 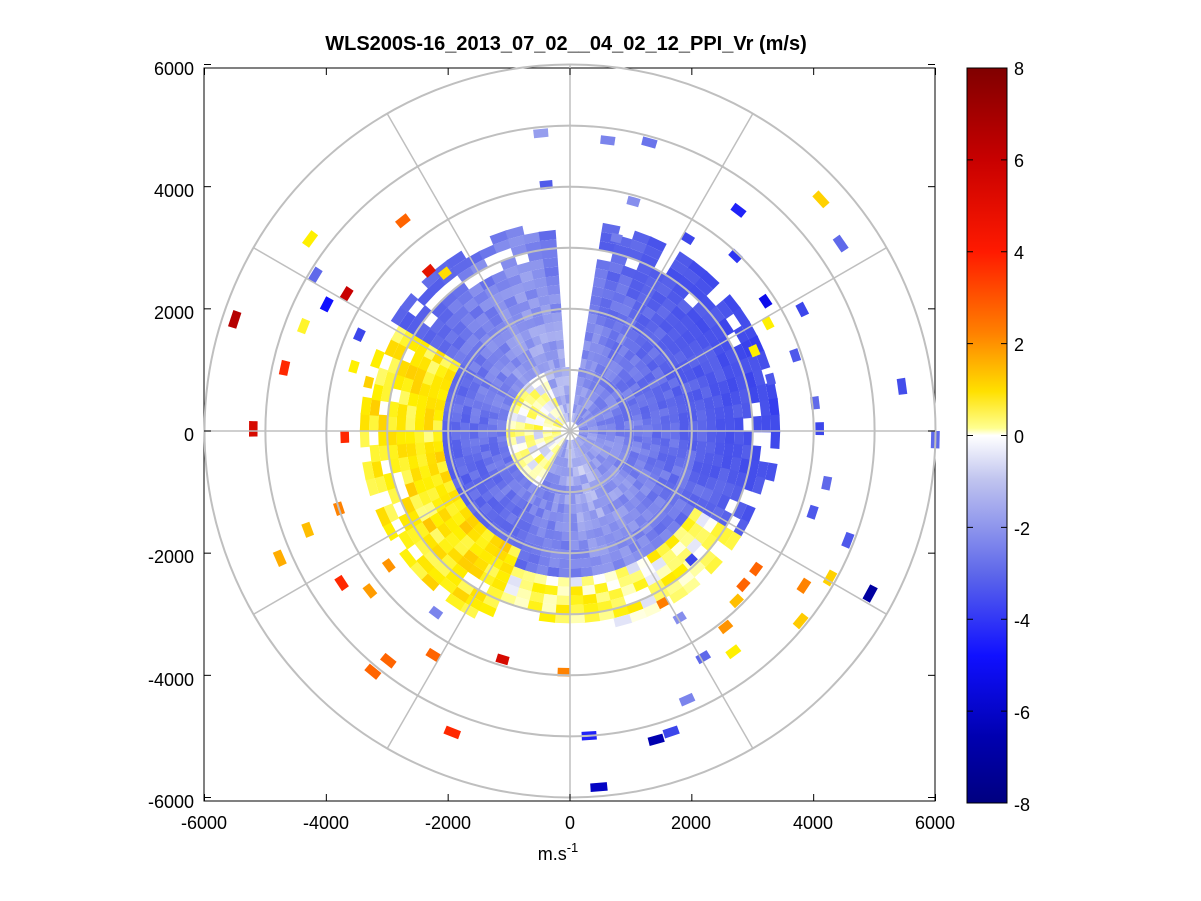 I want to click on x-axis-label-exponent: -1, so click(x=573, y=847).